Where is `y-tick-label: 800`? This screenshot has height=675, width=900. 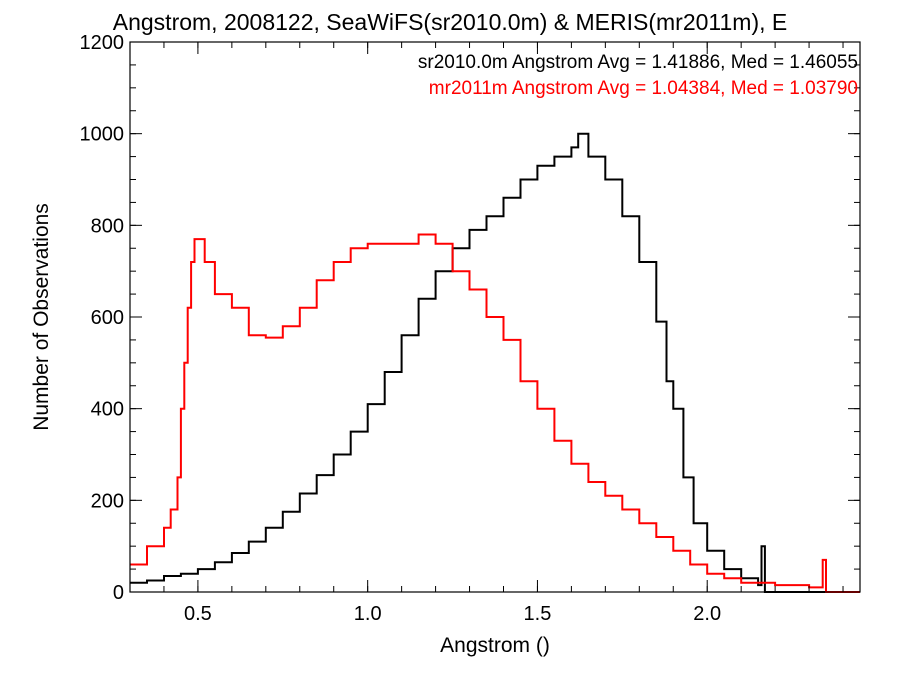 y-tick-label: 800 is located at coordinates (107, 226).